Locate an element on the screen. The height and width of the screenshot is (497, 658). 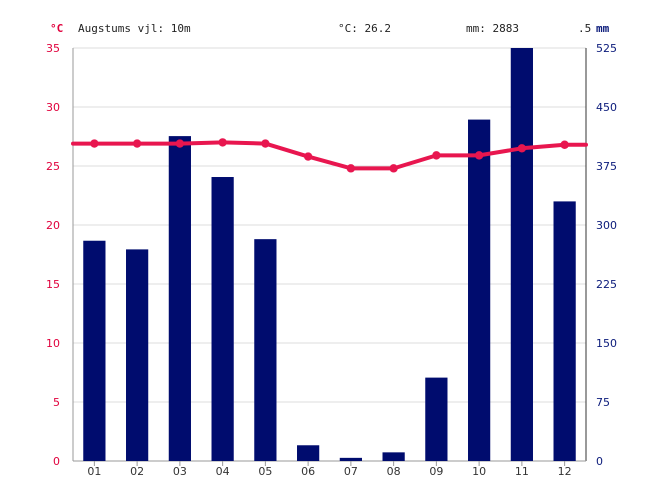
y-left-tick-label: 15 is located at coordinates (53, 284).